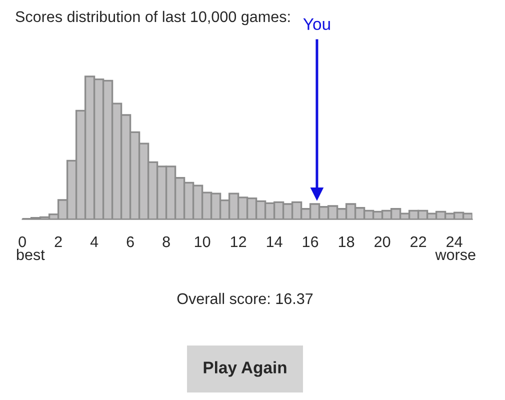 This screenshot has height=400, width=505. I want to click on x-tick-label: 12, so click(238, 242).